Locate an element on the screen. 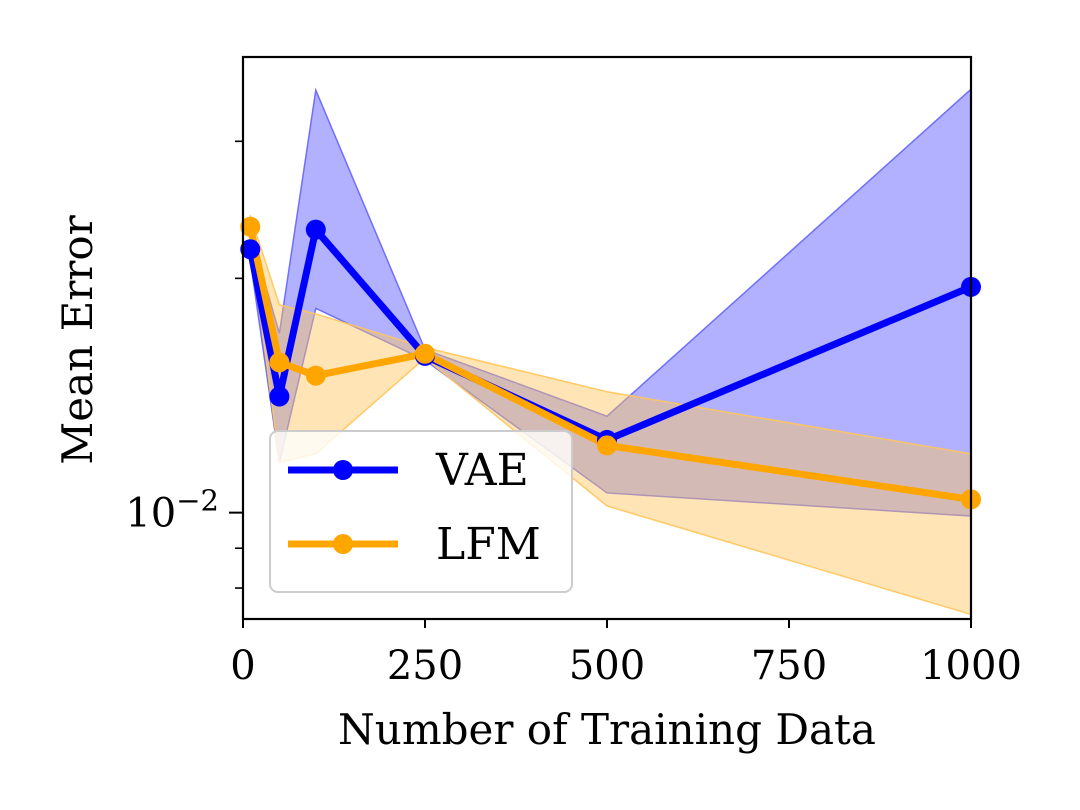 This screenshot has width=1080, height=810. legend-lfm-label: LFM is located at coordinates (488, 544).